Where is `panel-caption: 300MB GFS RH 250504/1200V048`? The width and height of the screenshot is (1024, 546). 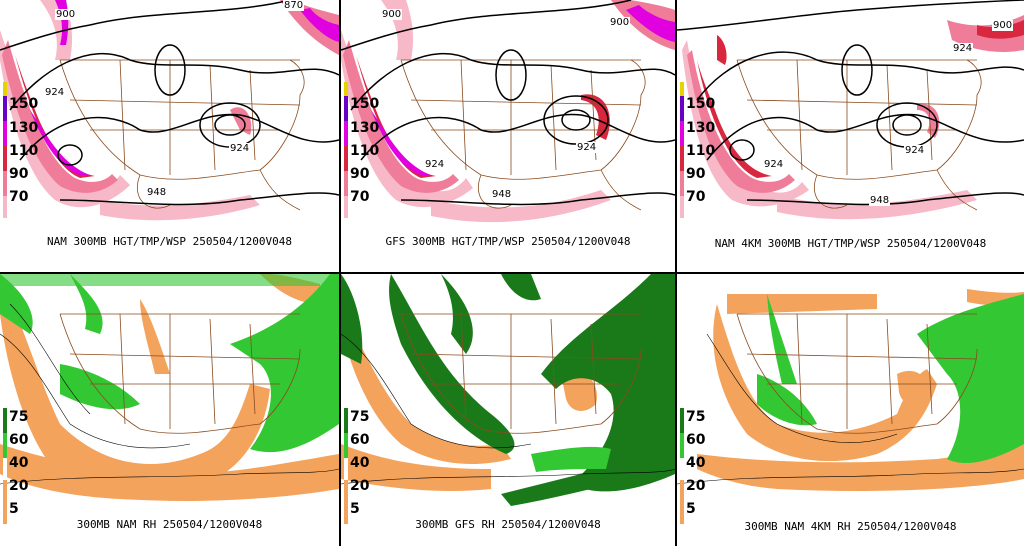
panel-caption: 300MB GFS RH 250504/1200V048 is located at coordinates (508, 524).